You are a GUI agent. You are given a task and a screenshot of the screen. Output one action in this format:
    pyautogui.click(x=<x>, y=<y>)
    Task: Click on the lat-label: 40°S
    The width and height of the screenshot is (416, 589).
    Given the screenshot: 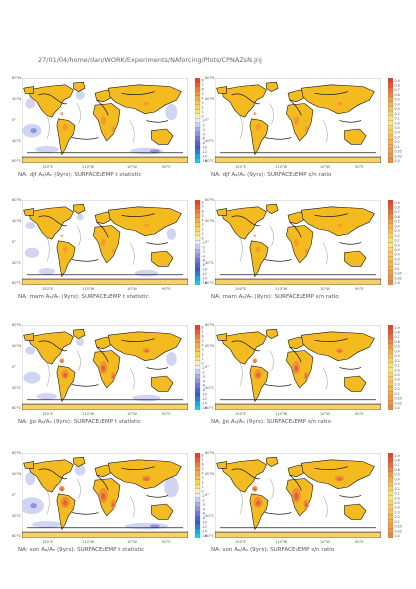 What is the action you would take?
    pyautogui.click(x=16, y=263)
    